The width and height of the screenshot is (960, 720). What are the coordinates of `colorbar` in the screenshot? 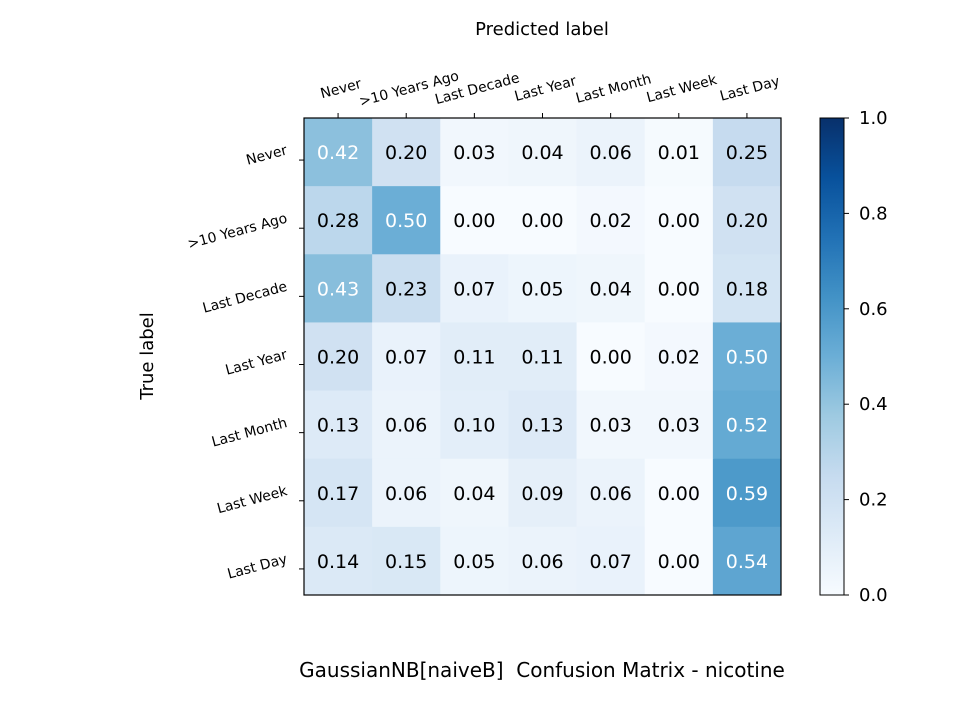 It's located at (832, 356).